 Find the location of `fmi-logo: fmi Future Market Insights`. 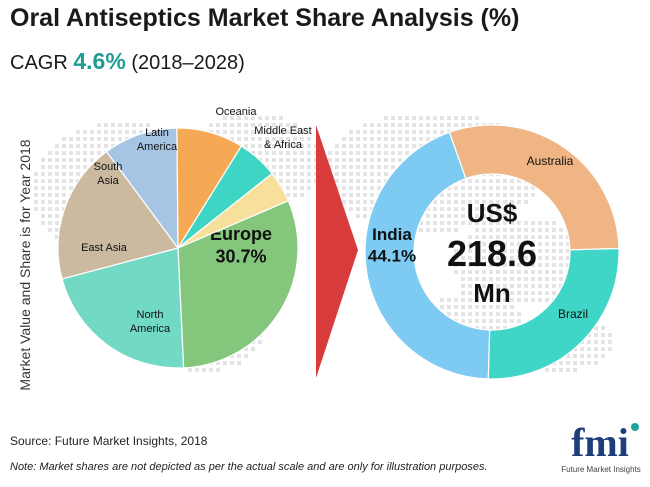

fmi-logo: fmi Future Market Insights is located at coordinates (601, 447).